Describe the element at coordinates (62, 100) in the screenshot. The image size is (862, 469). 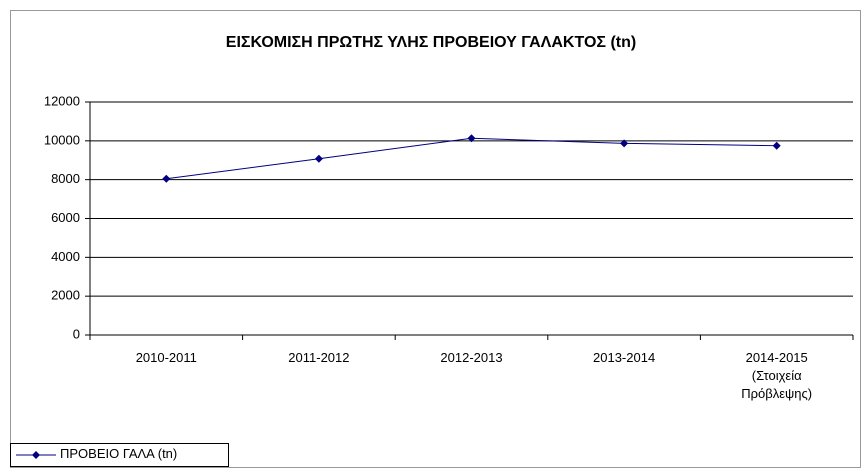
I see `y-tick-label: 12000` at that location.